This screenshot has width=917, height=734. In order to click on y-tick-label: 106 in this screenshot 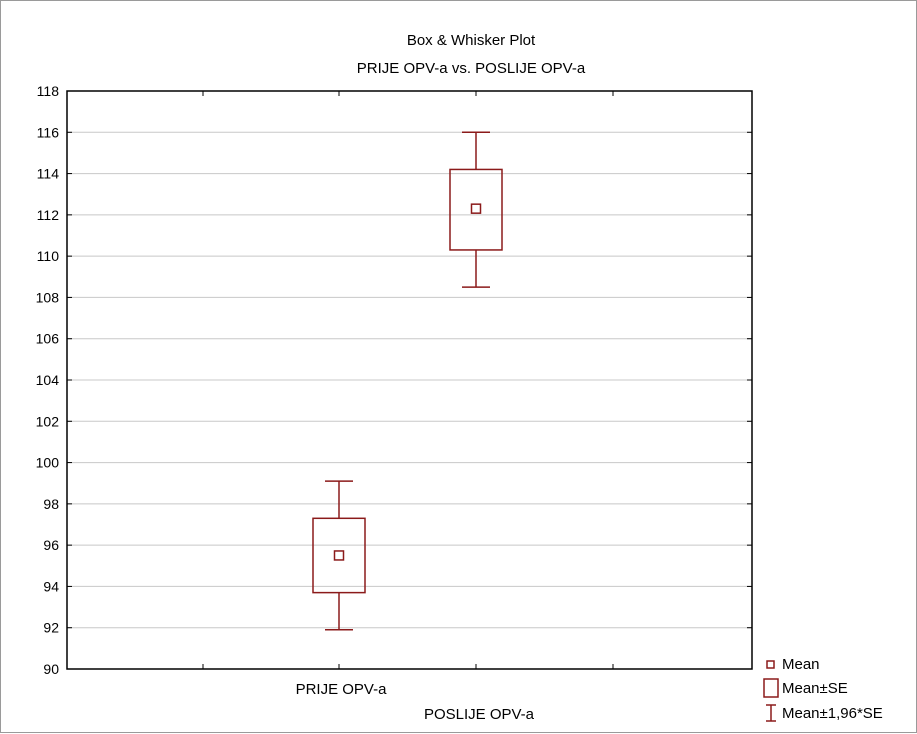, I will do `click(48, 339)`.